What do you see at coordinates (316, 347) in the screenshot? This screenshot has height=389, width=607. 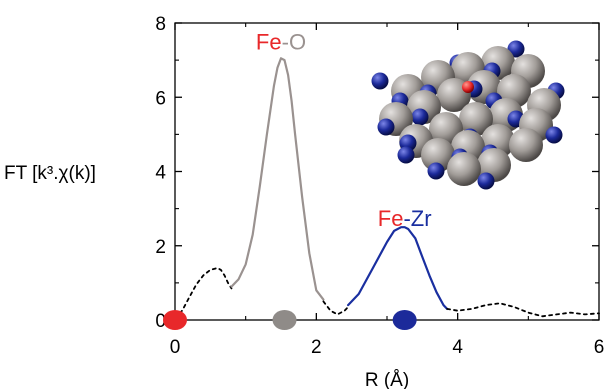 I see `x-tick-label: 2` at bounding box center [316, 347].